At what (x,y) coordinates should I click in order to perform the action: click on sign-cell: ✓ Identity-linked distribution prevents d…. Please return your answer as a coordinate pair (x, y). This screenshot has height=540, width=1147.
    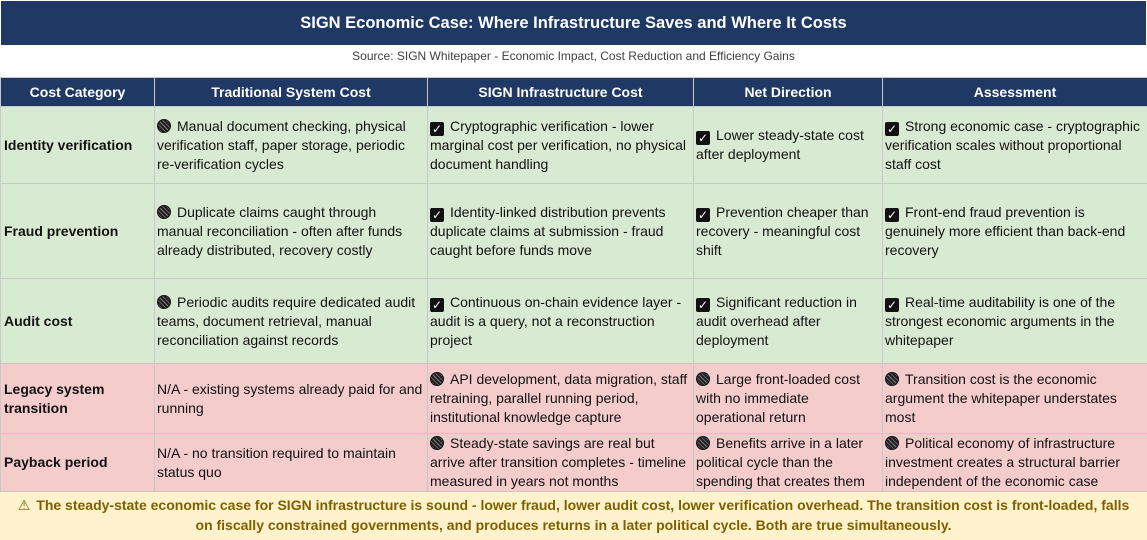
    Looking at the image, I should click on (560, 231).